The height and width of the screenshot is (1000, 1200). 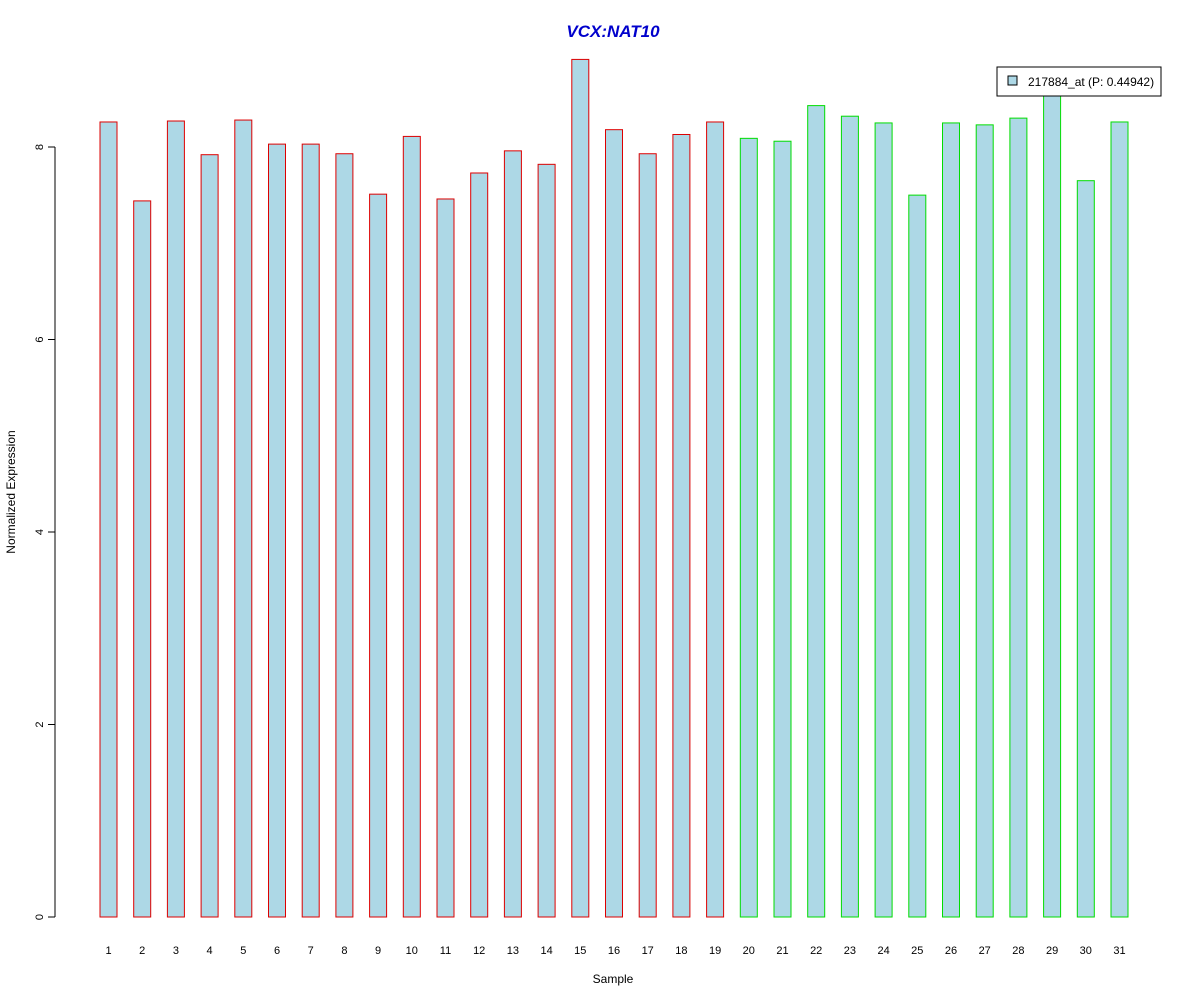 What do you see at coordinates (985, 951) in the screenshot?
I see `x-tick-label: 27` at bounding box center [985, 951].